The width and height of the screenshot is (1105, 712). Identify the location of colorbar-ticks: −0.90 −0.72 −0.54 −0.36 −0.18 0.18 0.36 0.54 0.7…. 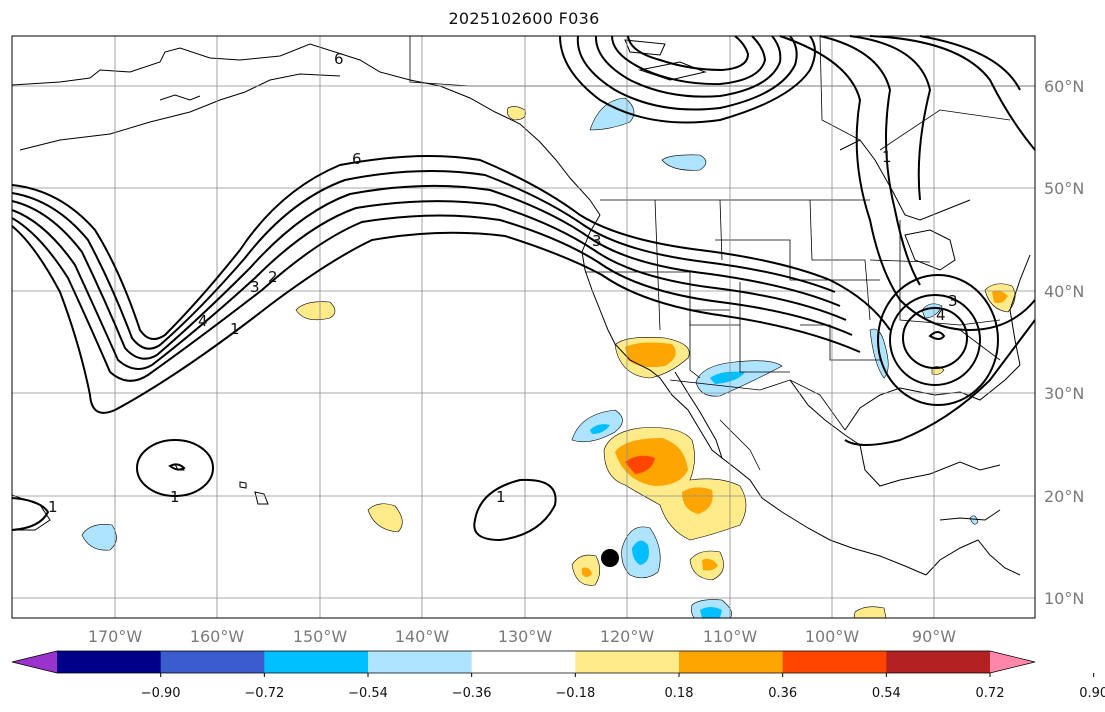
(623, 687).